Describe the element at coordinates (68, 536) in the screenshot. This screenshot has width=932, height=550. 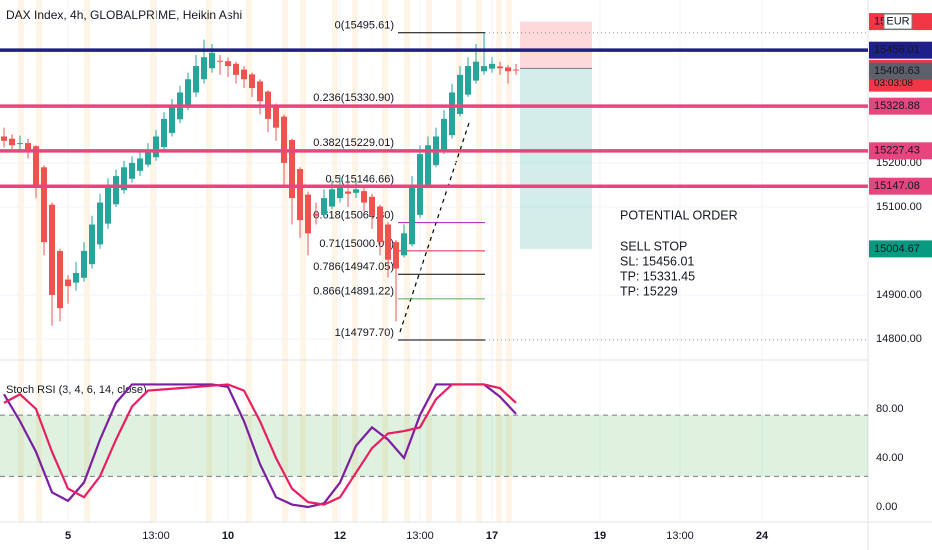
I see `x-tick-label: 5` at that location.